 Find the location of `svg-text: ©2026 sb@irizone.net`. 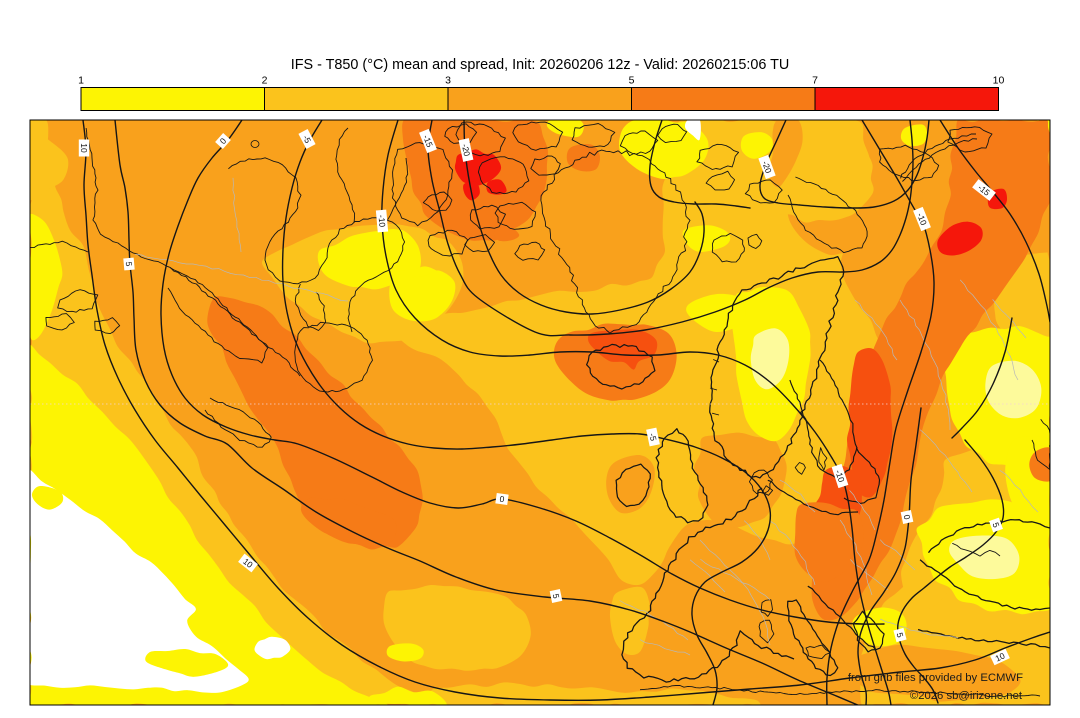

svg-text: ©2026 sb@irizone.net is located at coordinates (966, 696).